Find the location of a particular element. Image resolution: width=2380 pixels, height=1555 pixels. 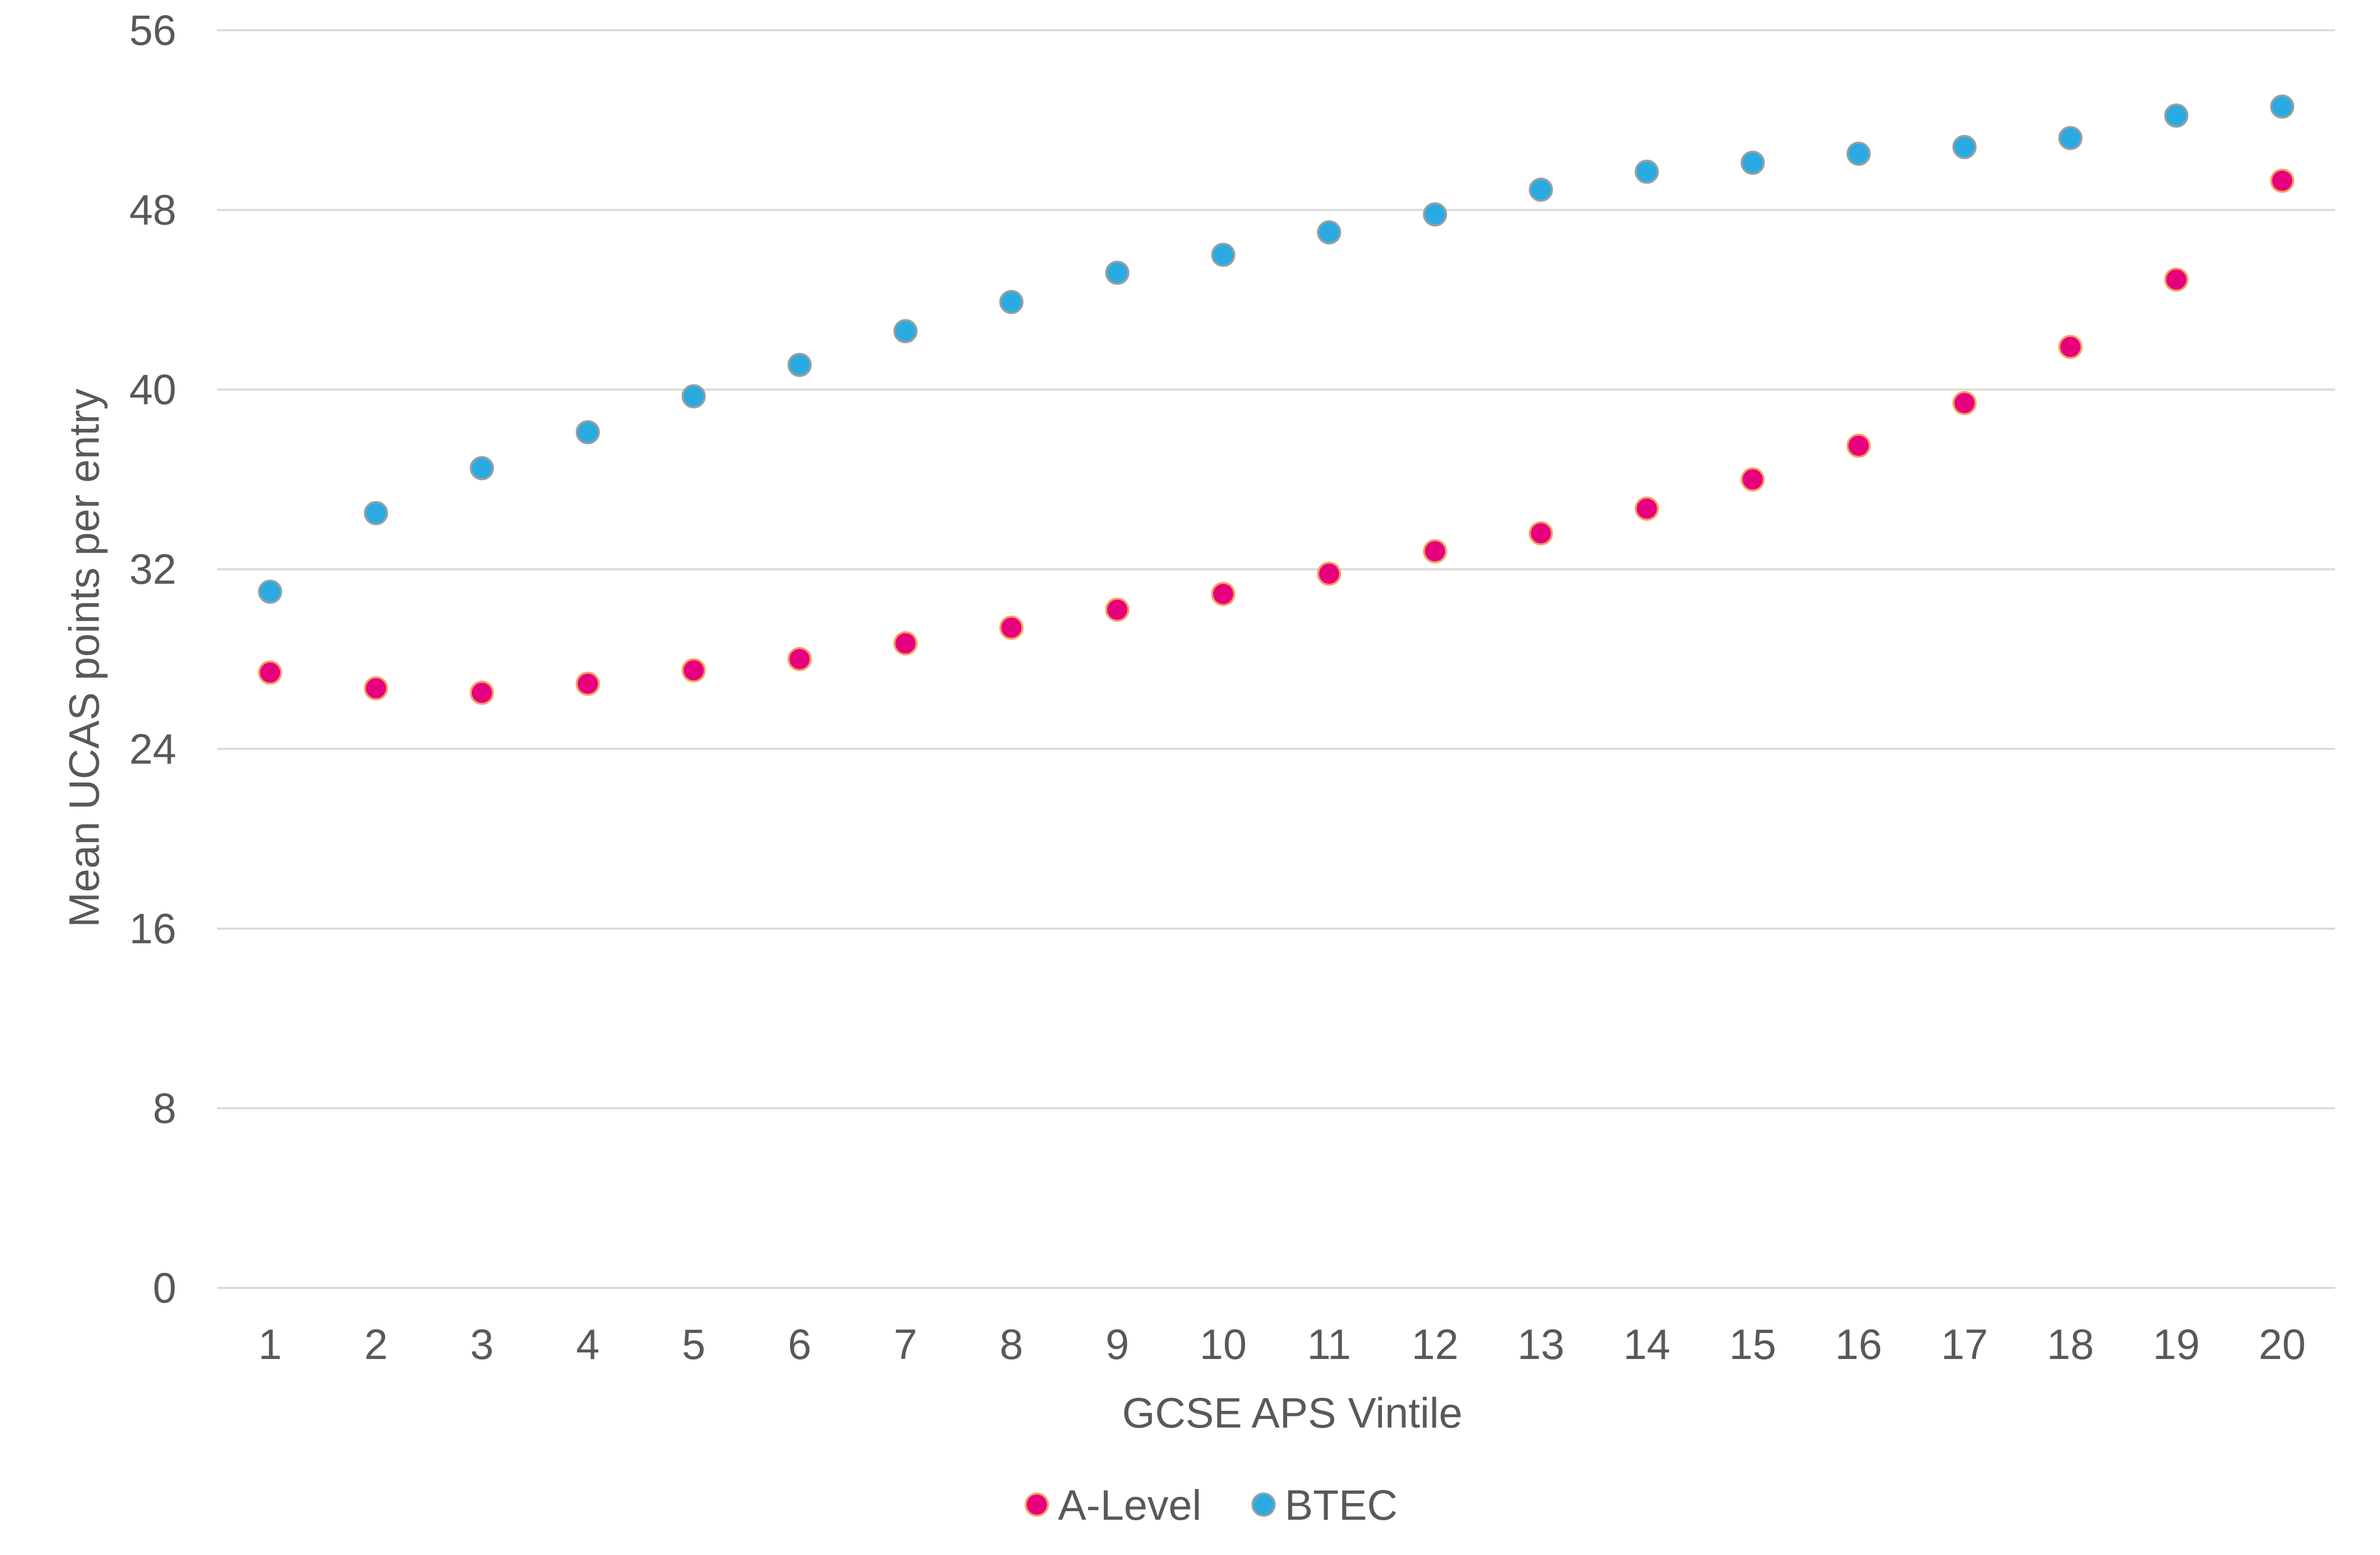

x-axis-title: GCSE APS Vintile is located at coordinates (1292, 1413).